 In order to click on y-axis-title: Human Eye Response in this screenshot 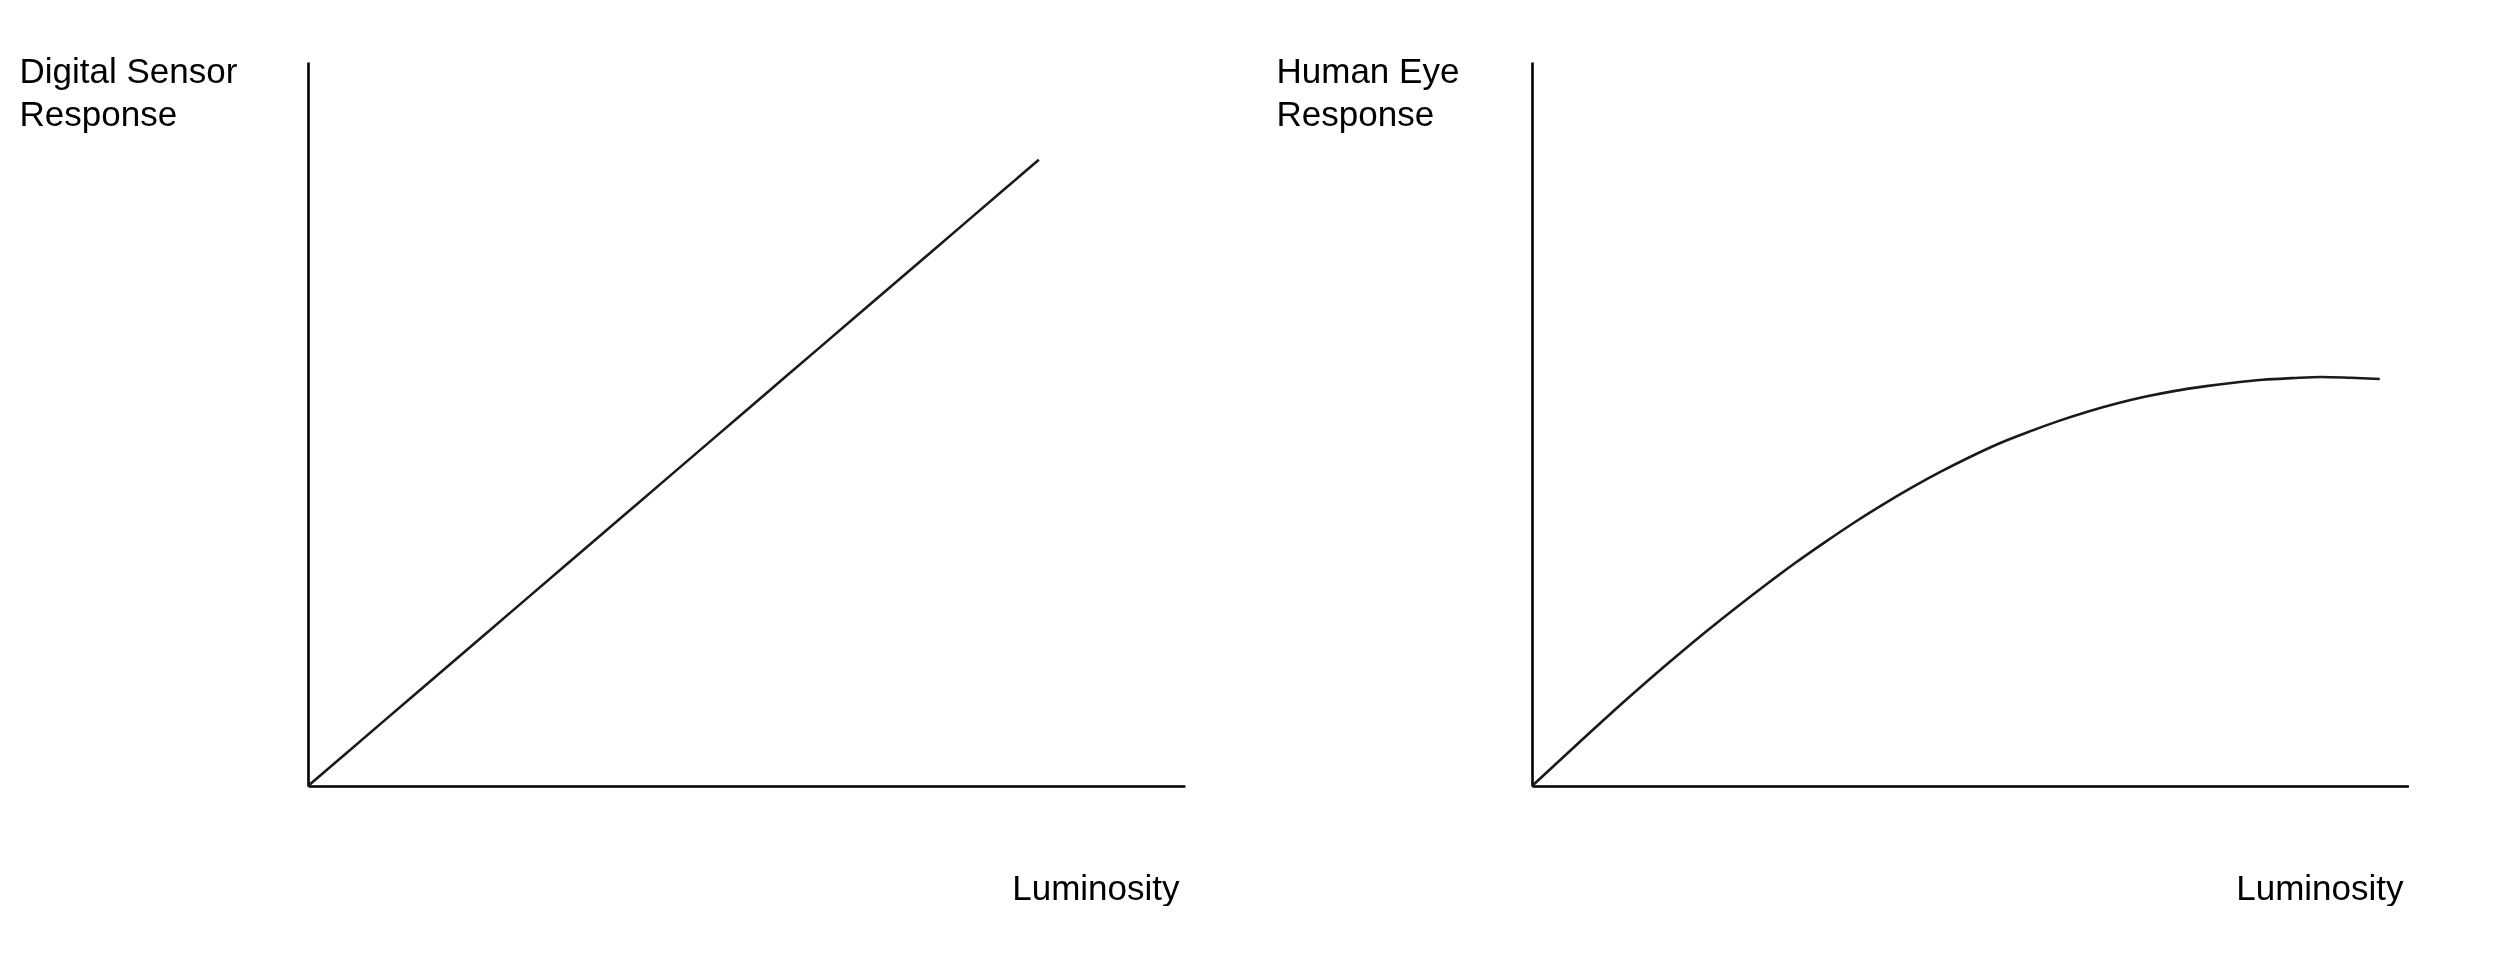, I will do `click(1368, 91)`.